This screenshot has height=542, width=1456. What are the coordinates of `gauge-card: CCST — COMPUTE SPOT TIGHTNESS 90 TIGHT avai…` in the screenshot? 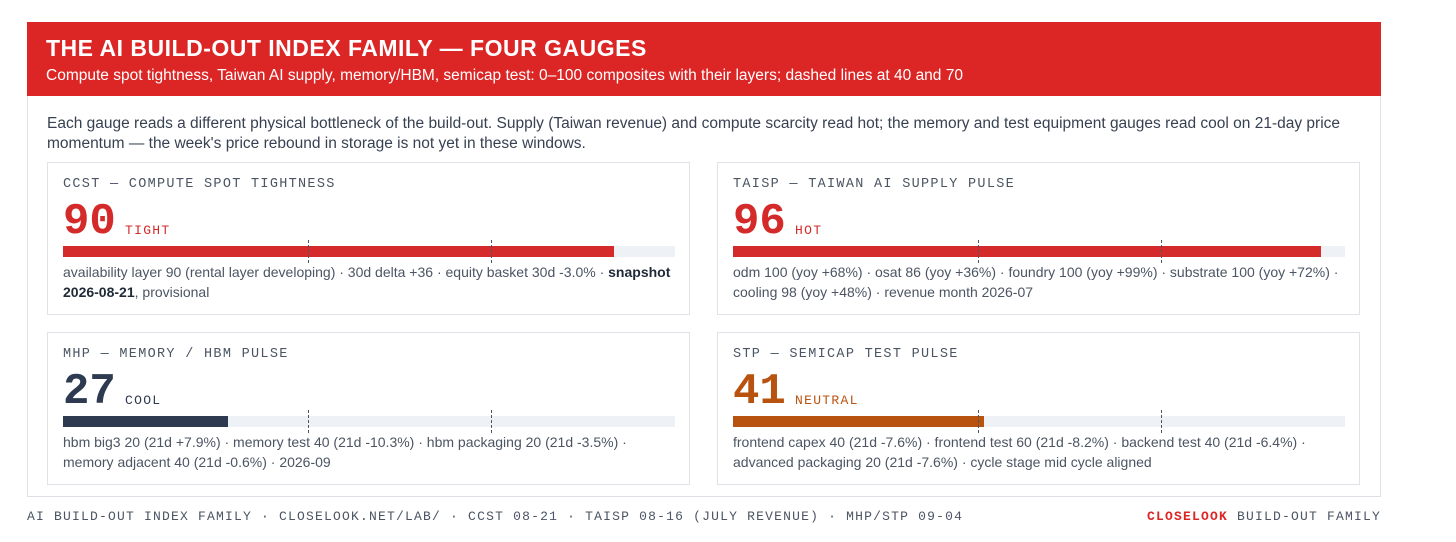 It's located at (368, 238).